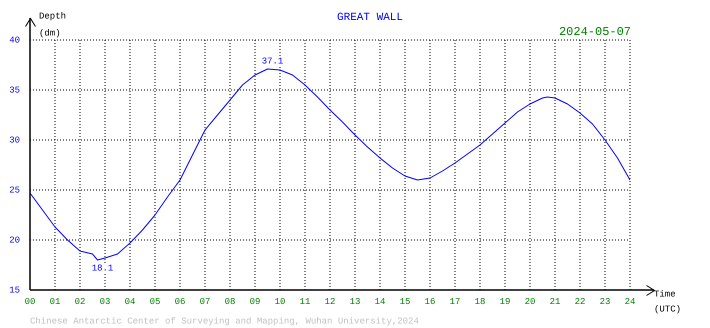  Describe the element at coordinates (330, 301) in the screenshot. I see `x-tick-label: 12` at that location.